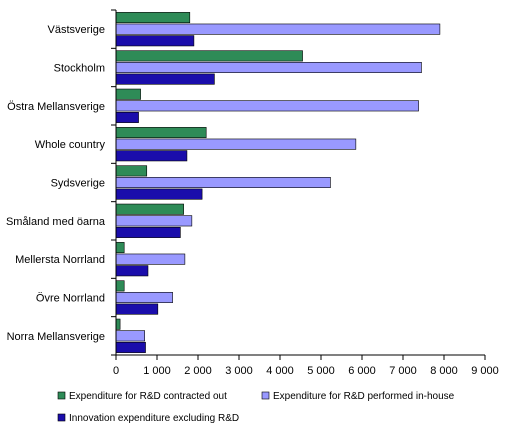 The height and width of the screenshot is (438, 514). I want to click on x-tick-label: 1 000, so click(157, 371).